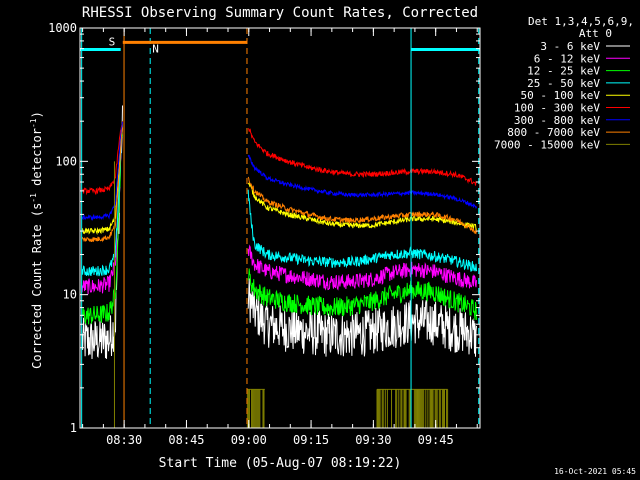 Image resolution: width=640 pixels, height=480 pixels. What do you see at coordinates (66, 161) in the screenshot?
I see `y-tick-label: 100` at bounding box center [66, 161].